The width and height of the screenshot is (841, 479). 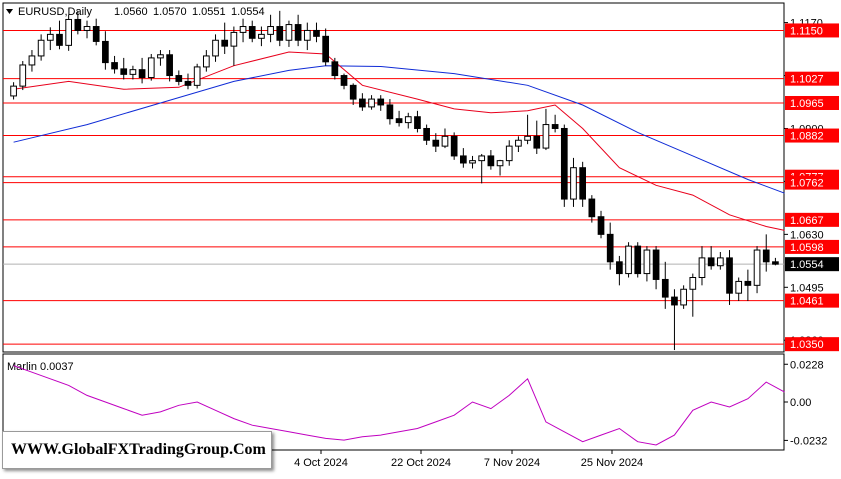 I want to click on header-high: 1.0570, so click(x=170, y=12).